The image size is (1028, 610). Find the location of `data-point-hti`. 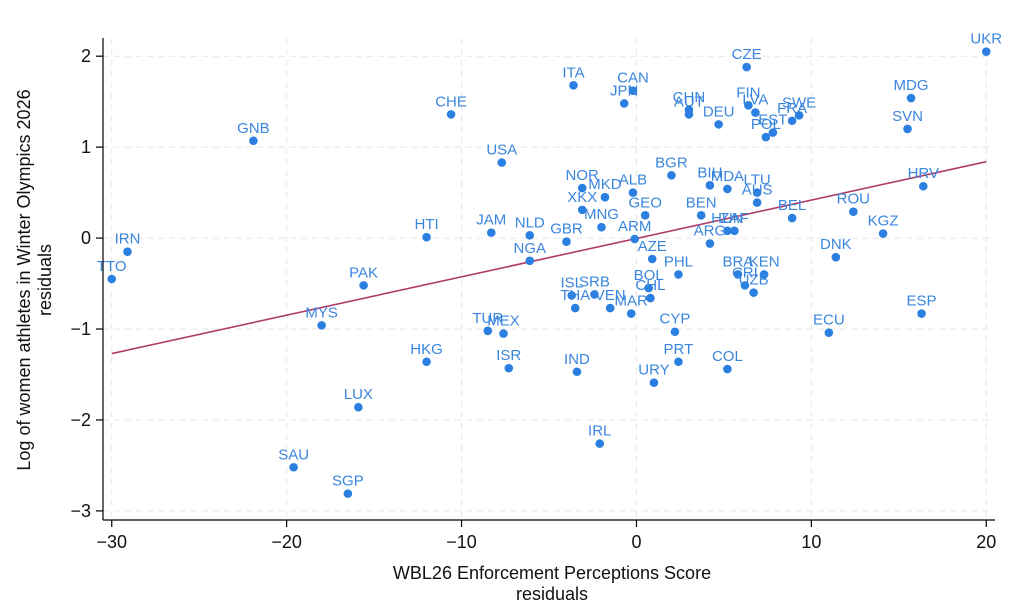

data-point-hti is located at coordinates (426, 237).